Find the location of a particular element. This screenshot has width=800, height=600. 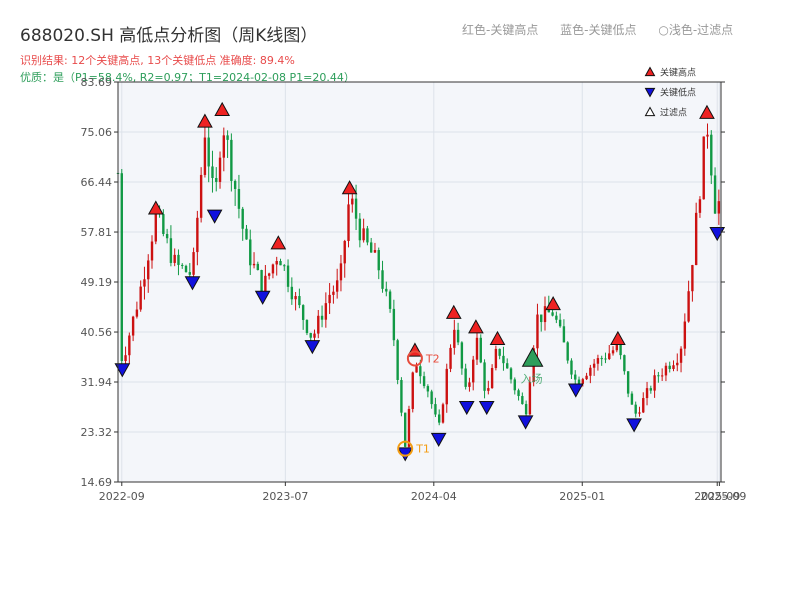

top-legend: 红色-关键高点 蓝色-关键低点 ○浅色-过滤点 is located at coordinates (606, 29).